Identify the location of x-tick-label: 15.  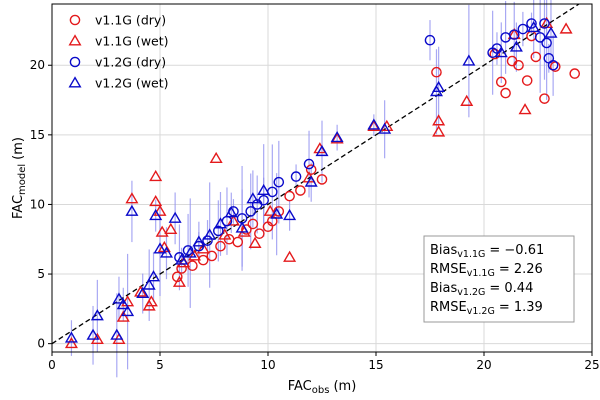
(375, 365).